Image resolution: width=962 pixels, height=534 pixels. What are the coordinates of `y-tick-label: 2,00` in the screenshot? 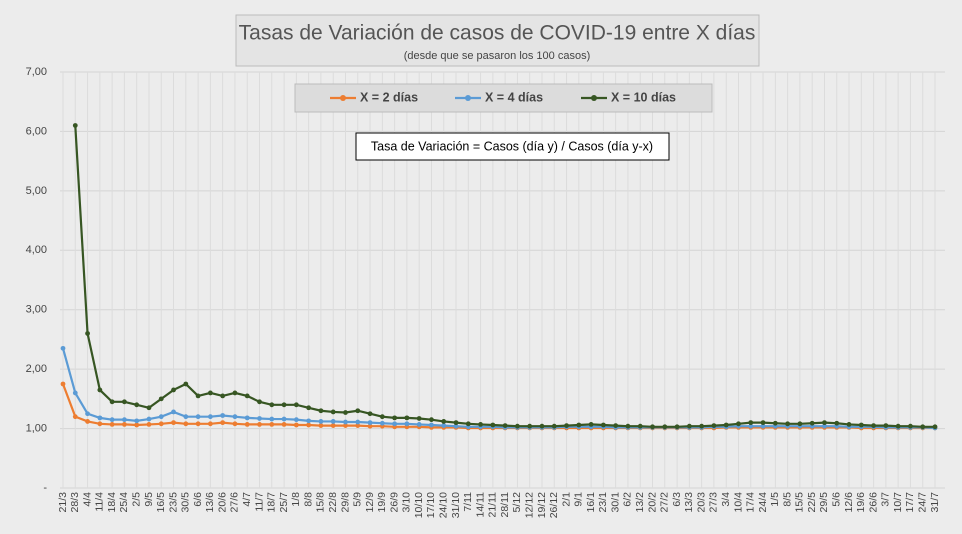 It's located at (36, 369).